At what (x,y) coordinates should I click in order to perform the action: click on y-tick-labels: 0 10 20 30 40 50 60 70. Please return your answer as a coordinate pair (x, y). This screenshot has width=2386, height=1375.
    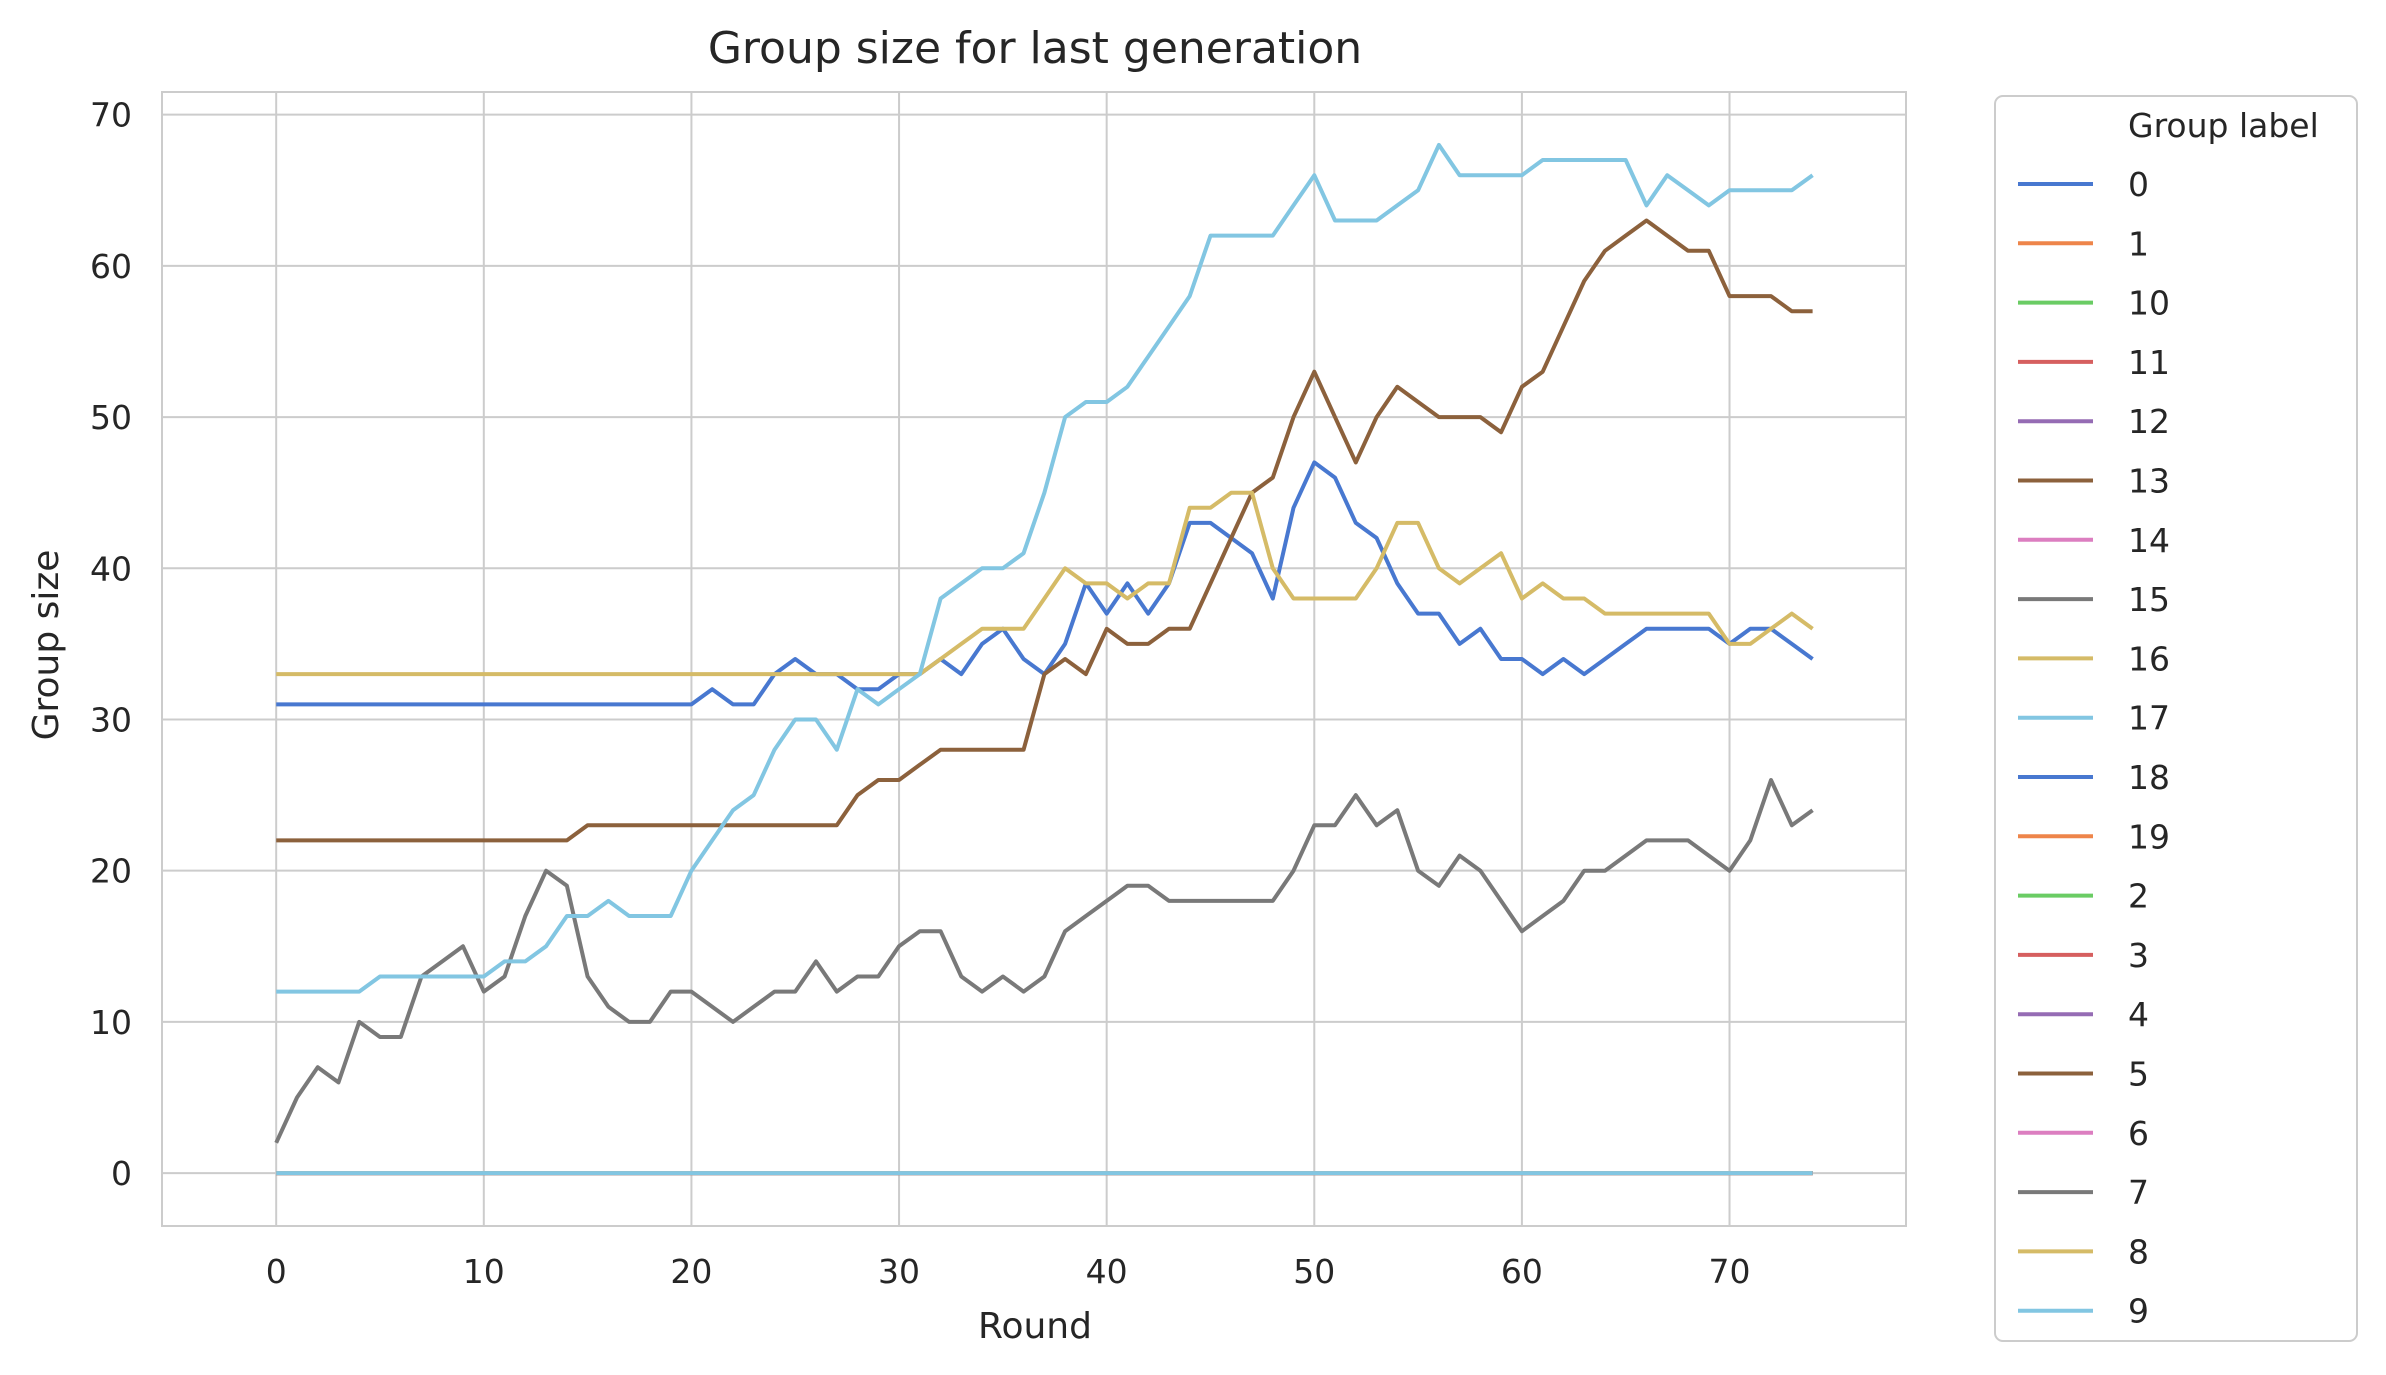
    Looking at the image, I should click on (111, 644).